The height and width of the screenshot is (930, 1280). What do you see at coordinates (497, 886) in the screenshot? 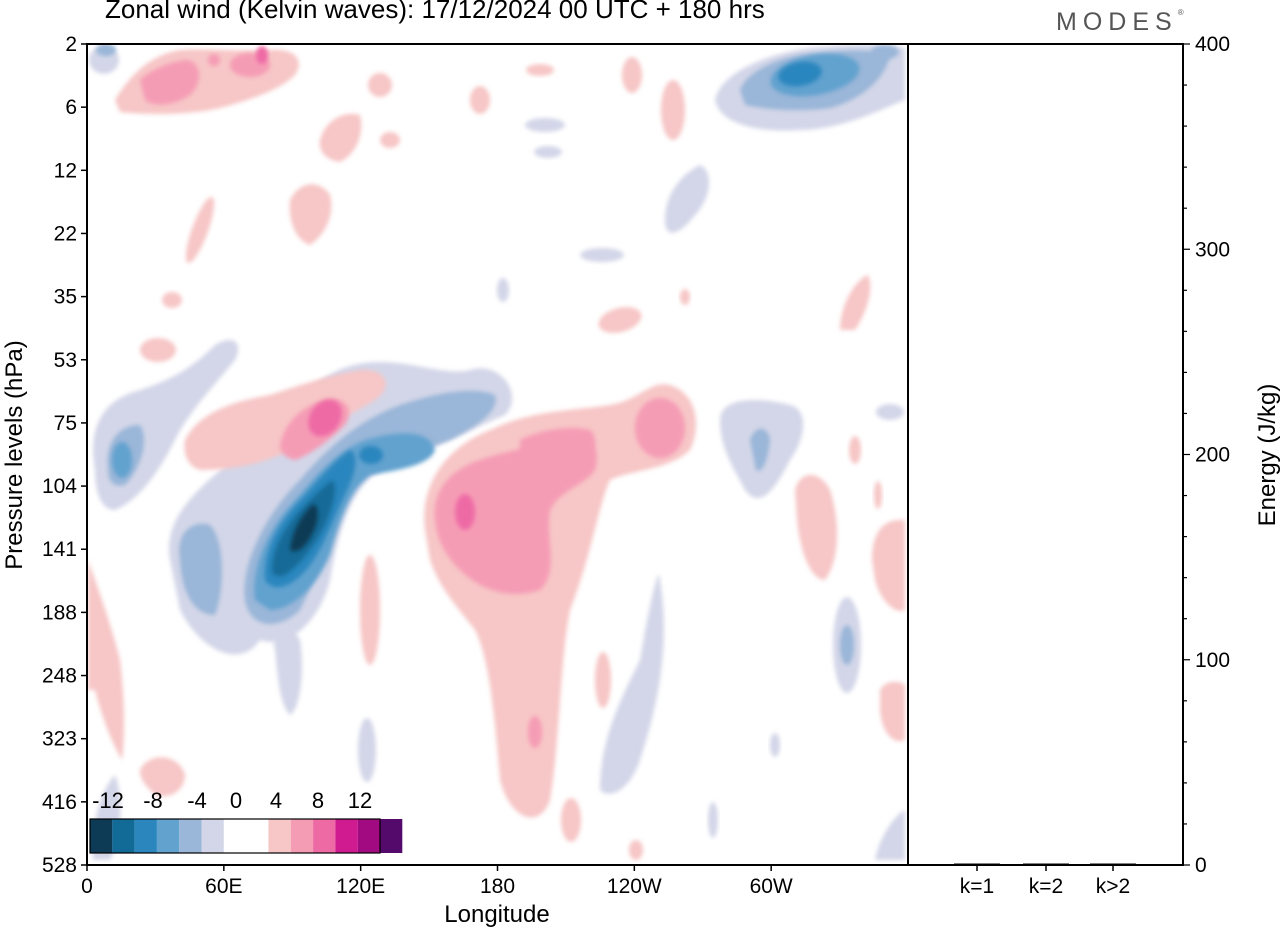
I see `longitude-tick-label: 180` at bounding box center [497, 886].